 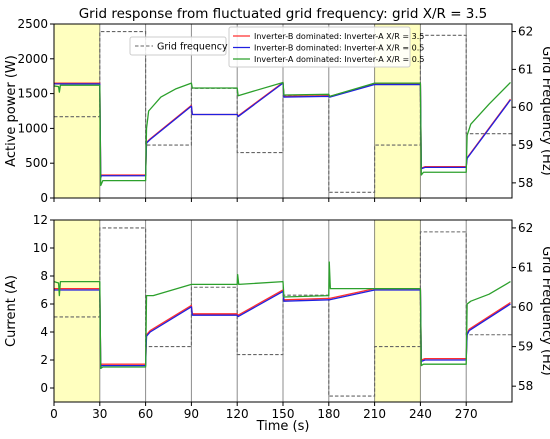 I want to click on y-tick-label: 12, so click(x=40, y=220).